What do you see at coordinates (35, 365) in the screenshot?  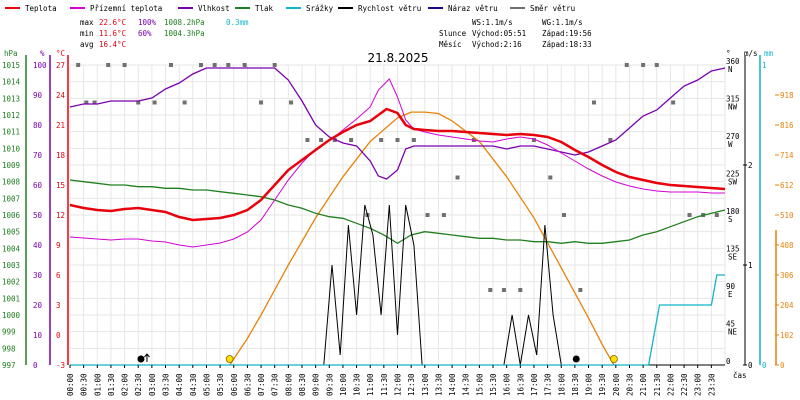 I see `pct-tick-label: 0` at bounding box center [35, 365].